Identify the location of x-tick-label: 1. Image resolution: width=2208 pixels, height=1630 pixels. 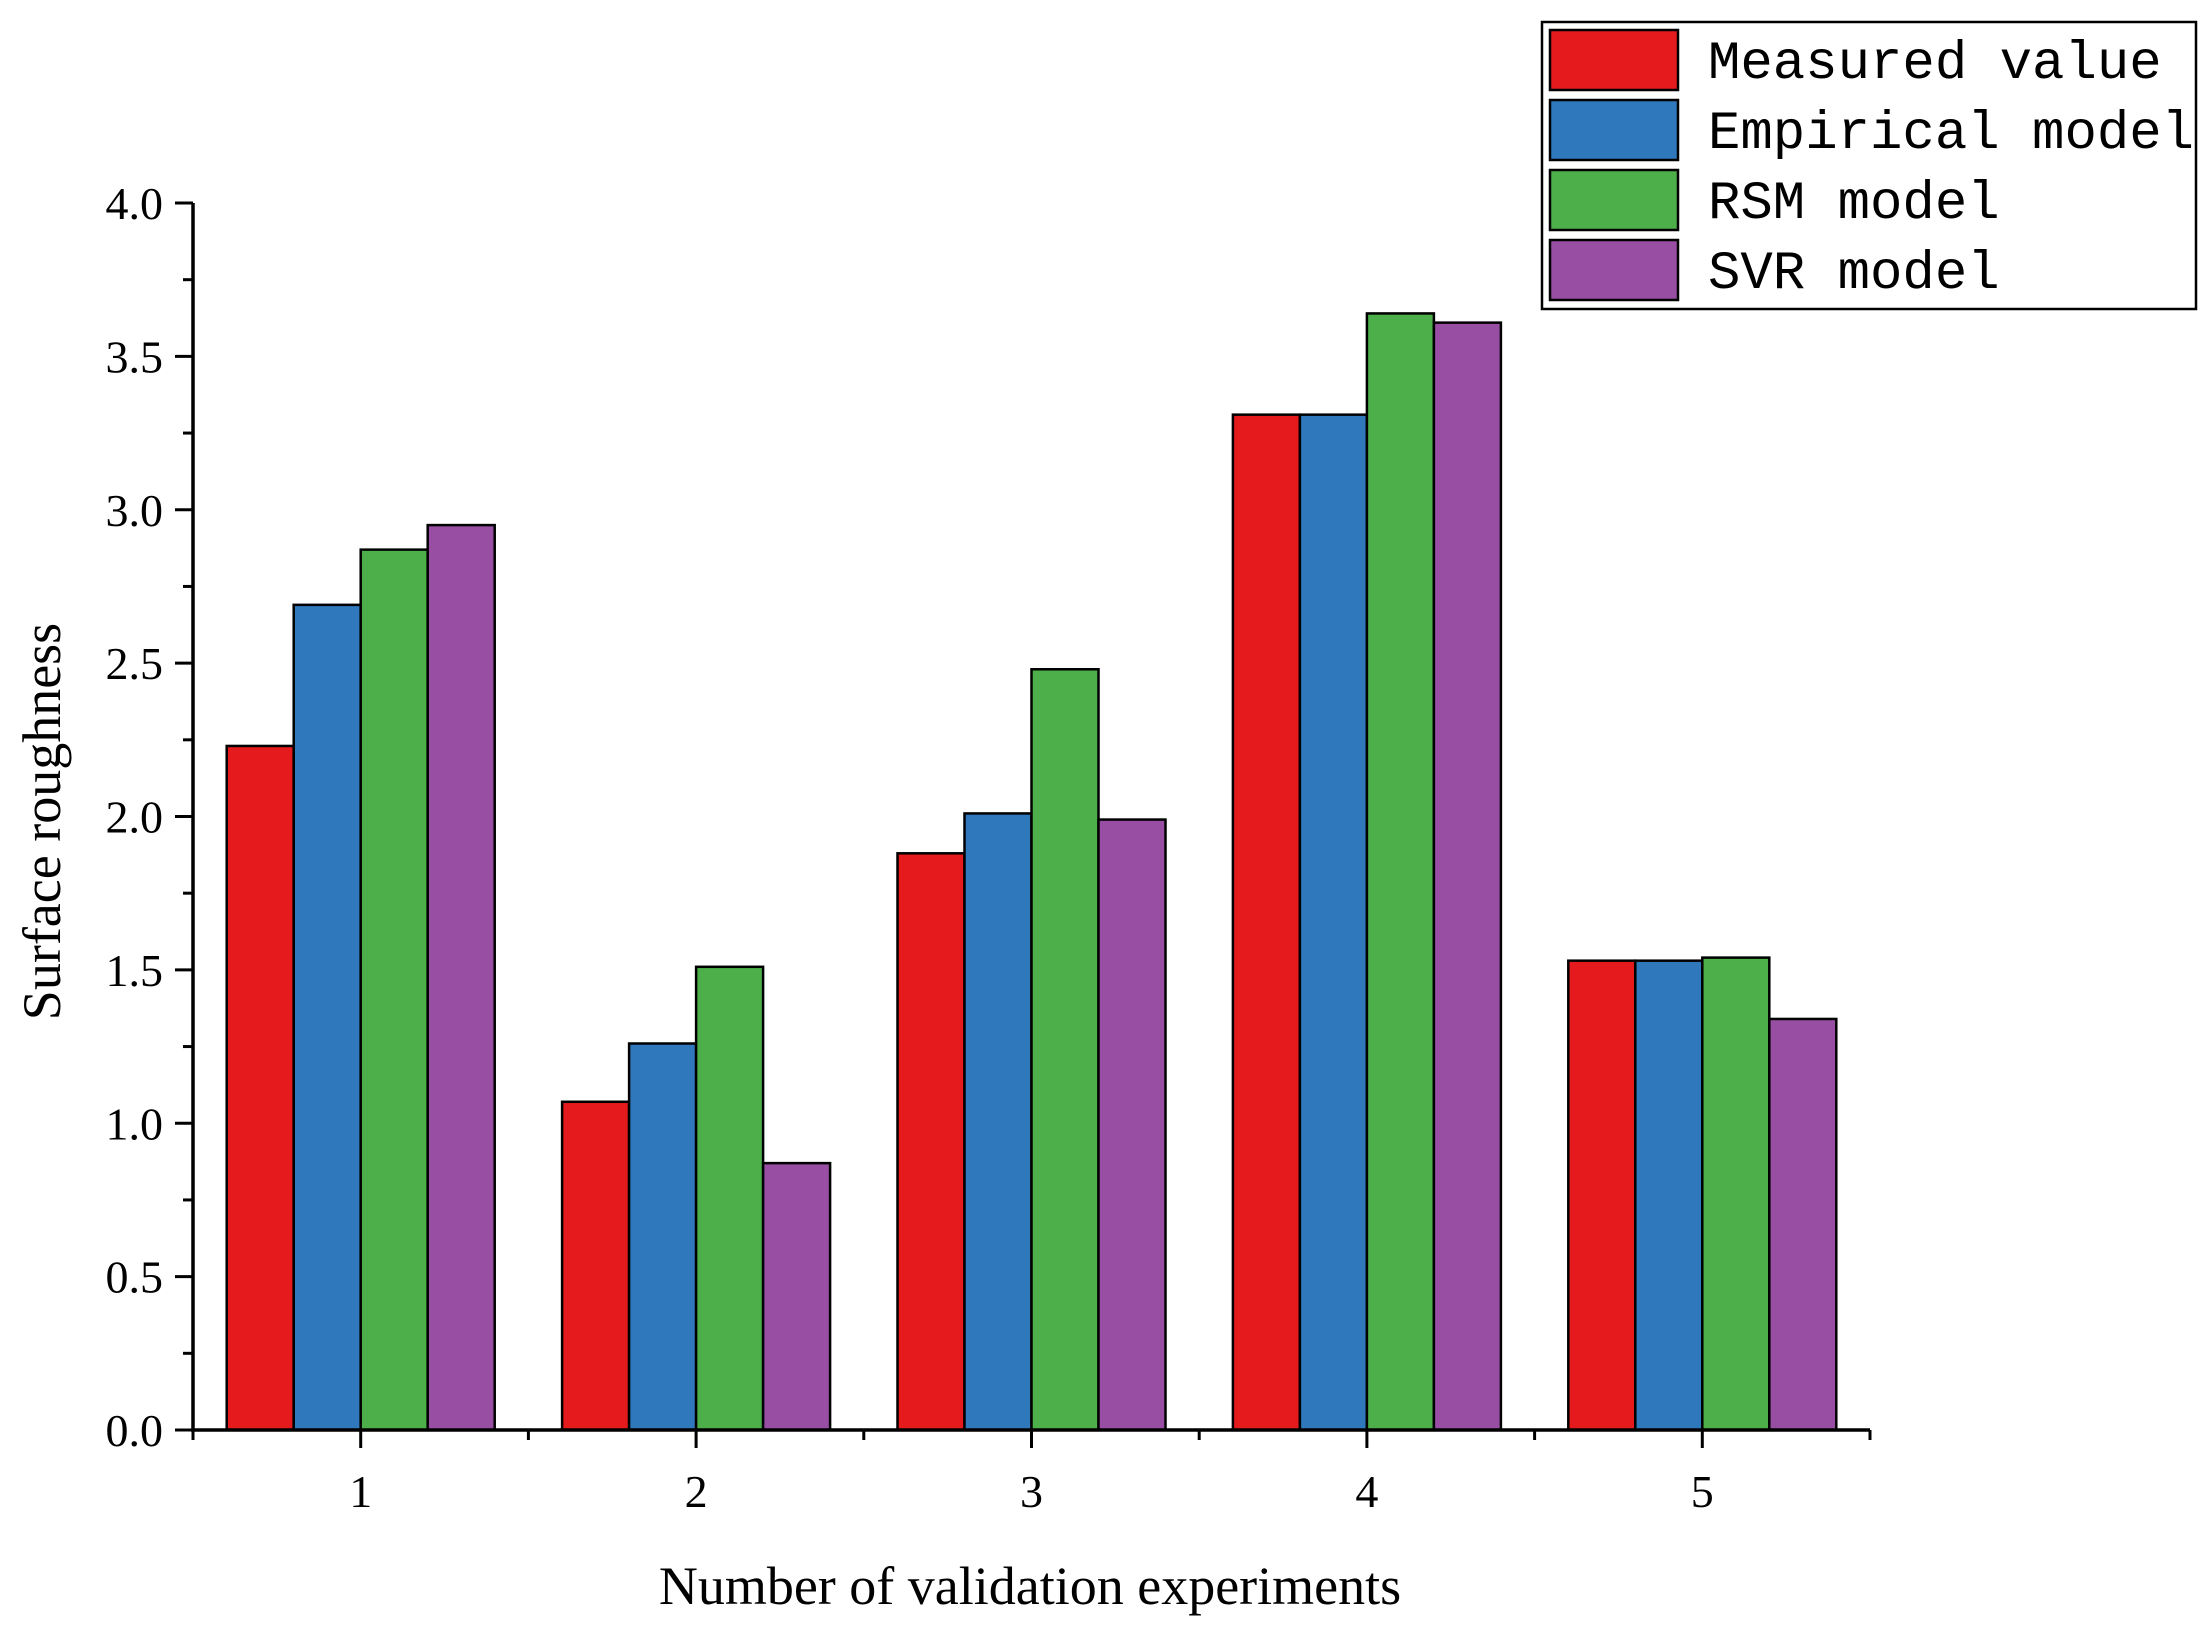
(360, 1491).